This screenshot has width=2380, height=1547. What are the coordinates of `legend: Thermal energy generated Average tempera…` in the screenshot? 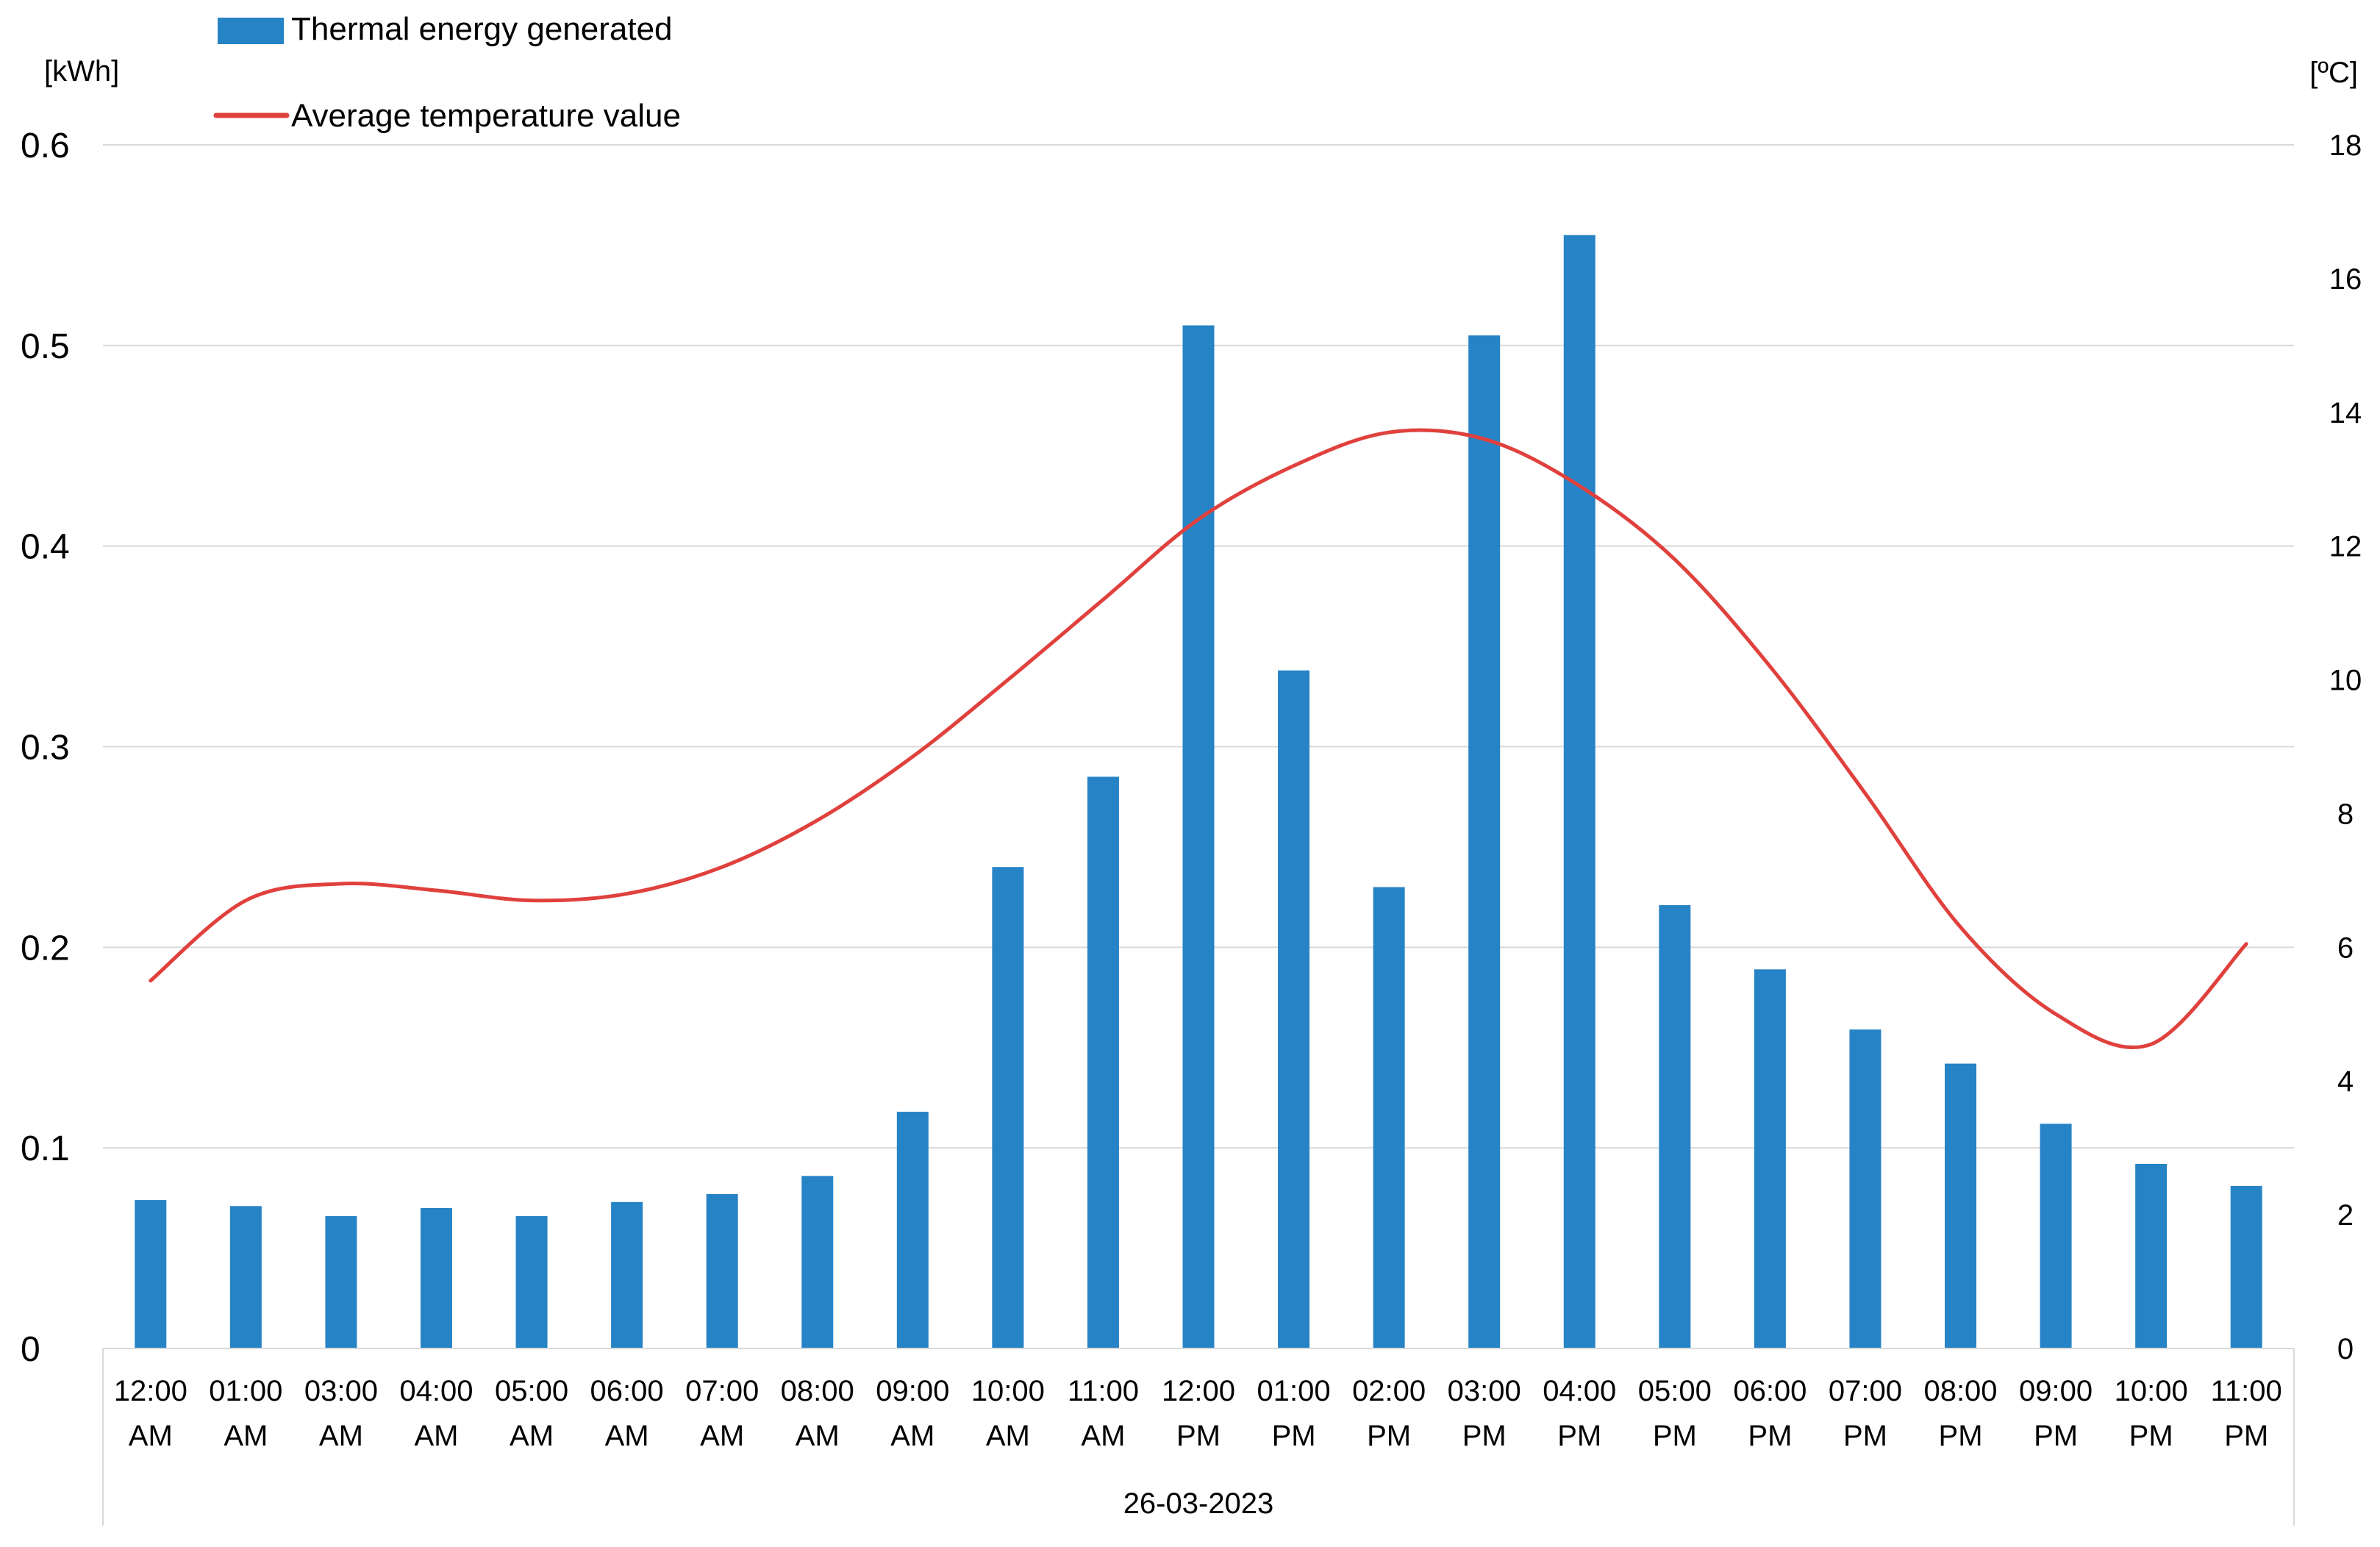 It's located at (447, 73).